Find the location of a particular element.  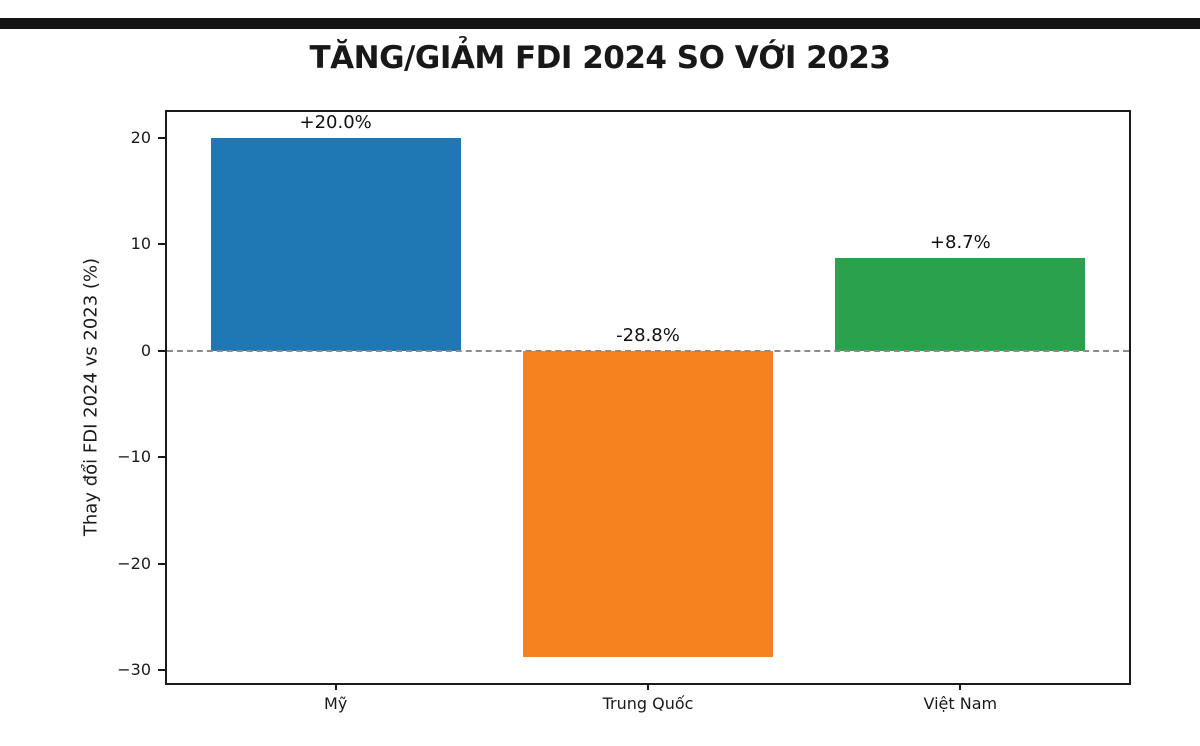

y-axis-label: Thay đổi FDI 2024 vs 2023 (%) is located at coordinates (91, 397).